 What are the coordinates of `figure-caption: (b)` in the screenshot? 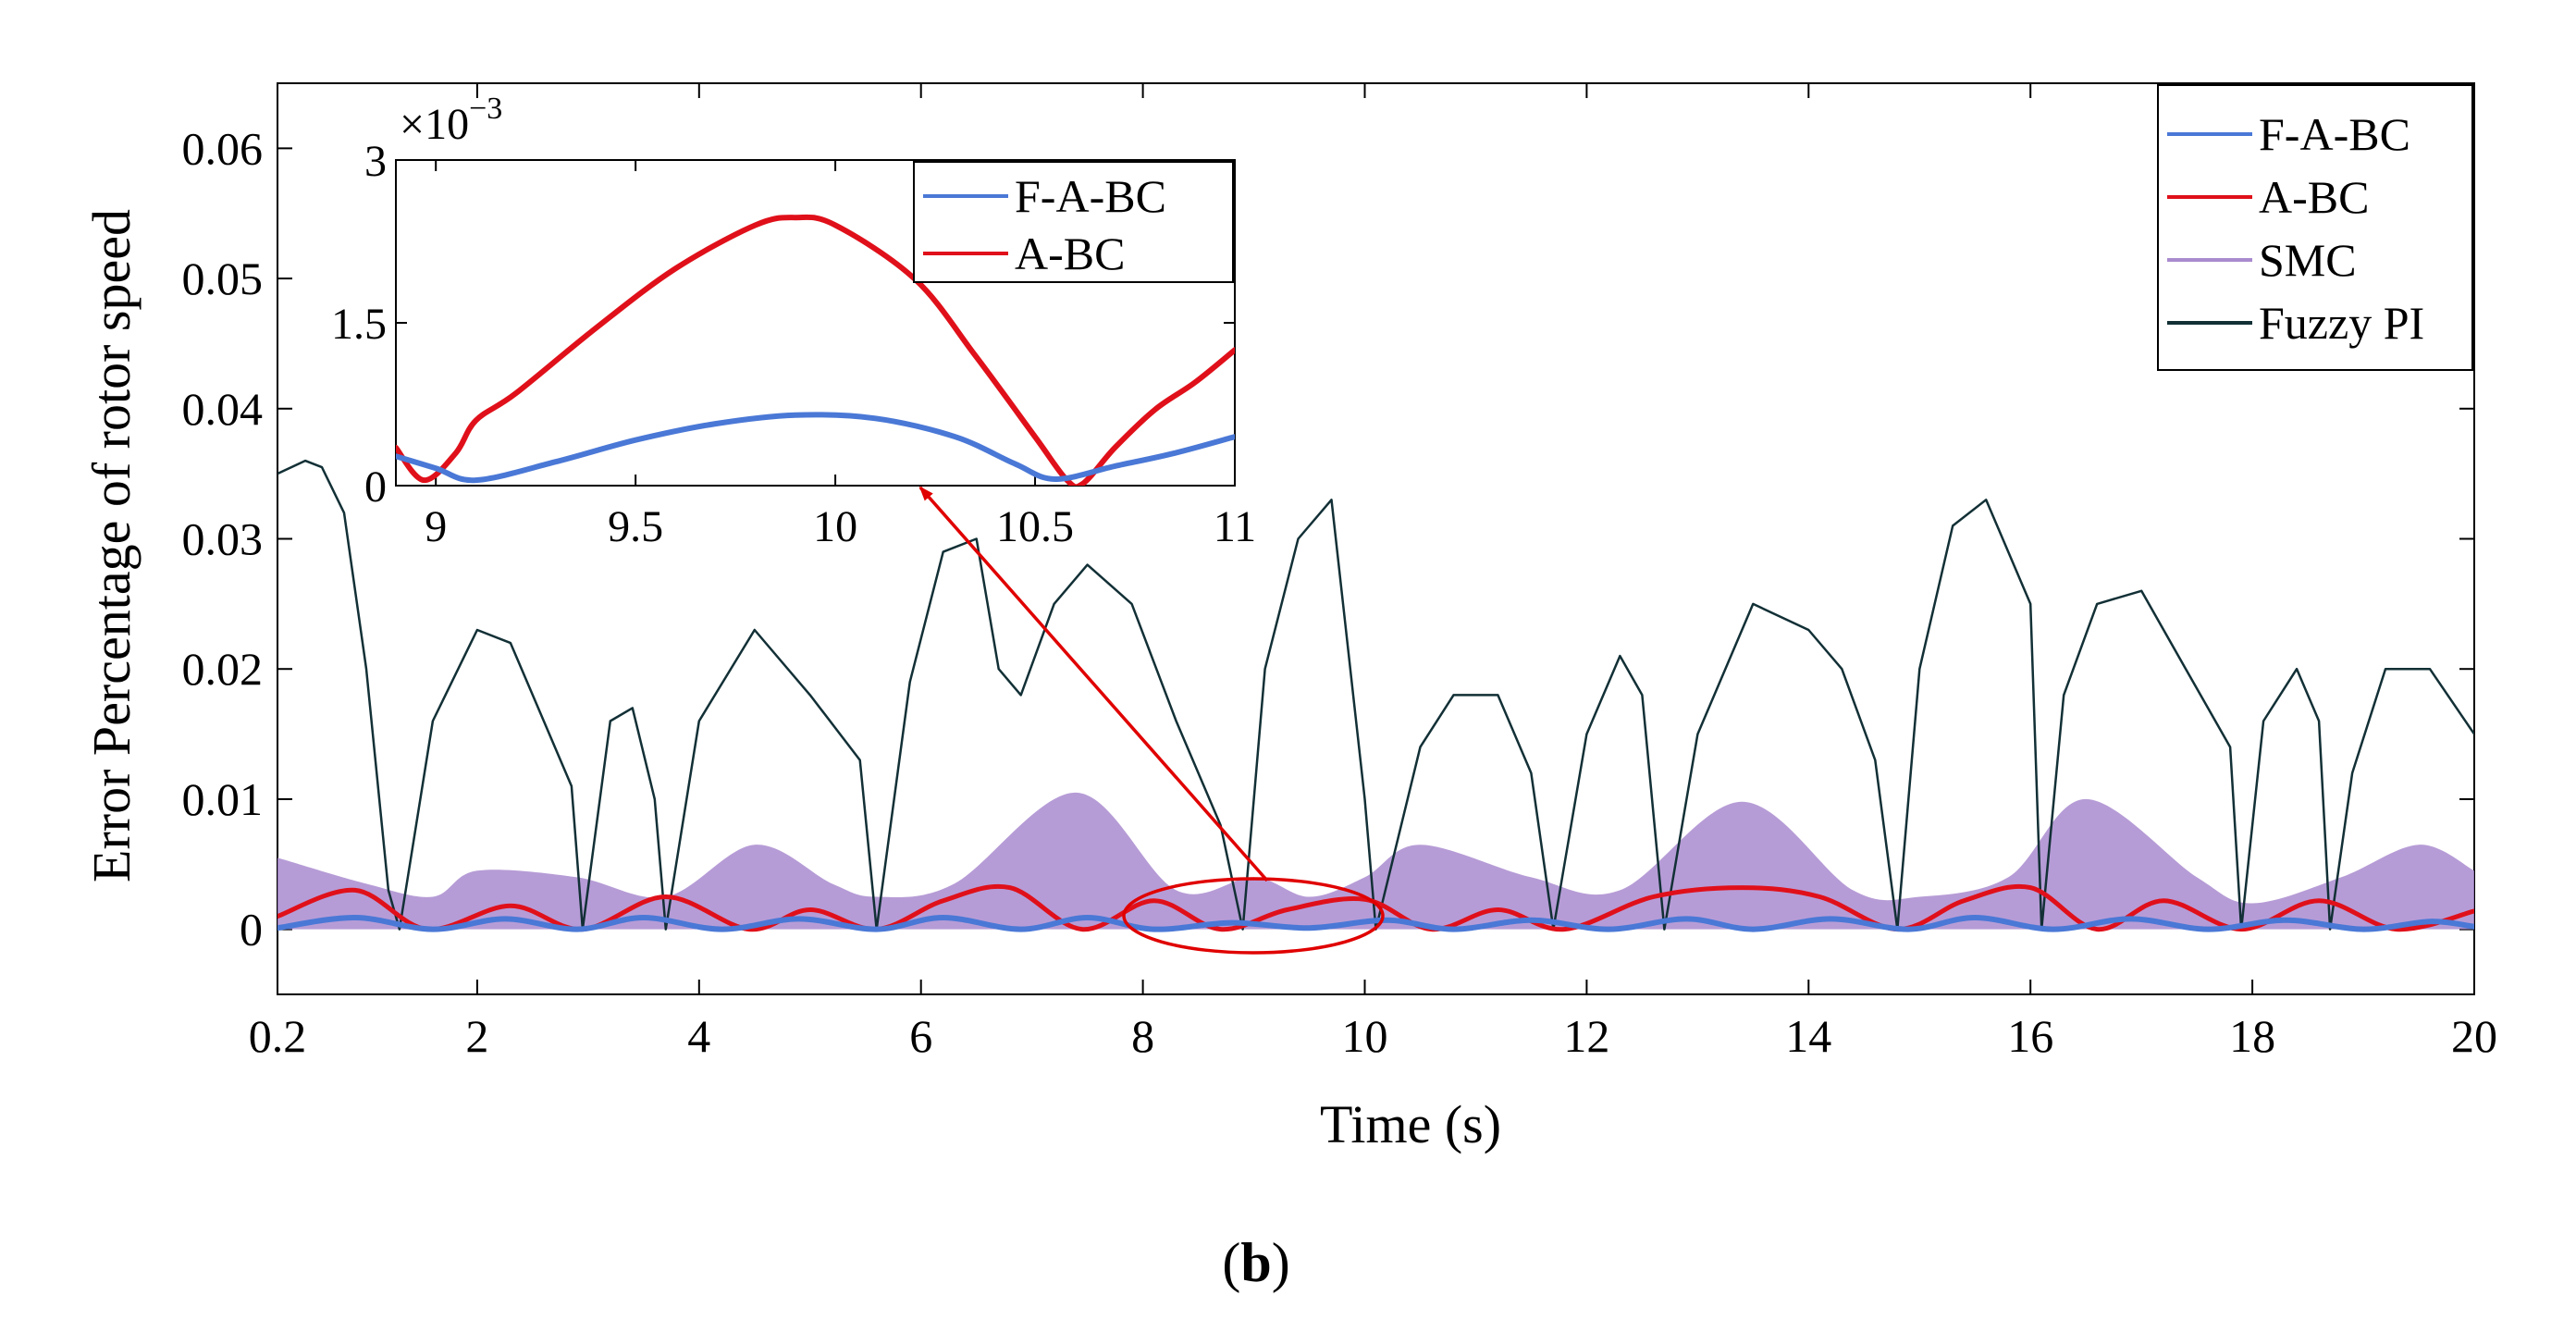 It's located at (1255, 1263).